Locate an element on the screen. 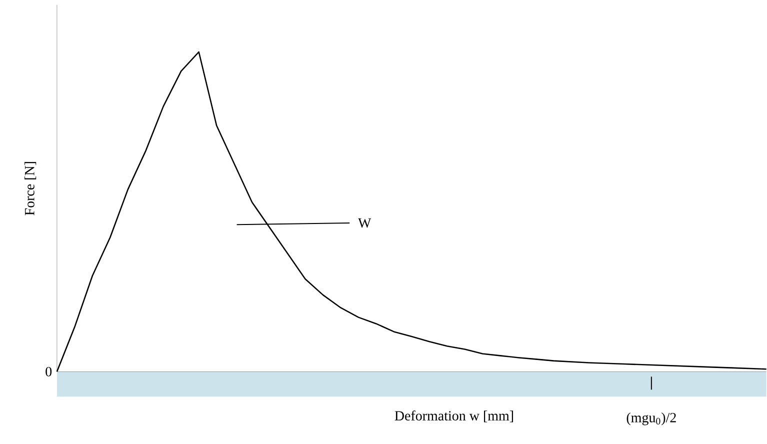 This screenshot has height=444, width=767. x-axis-title: Deformation w [mm] is located at coordinates (454, 416).